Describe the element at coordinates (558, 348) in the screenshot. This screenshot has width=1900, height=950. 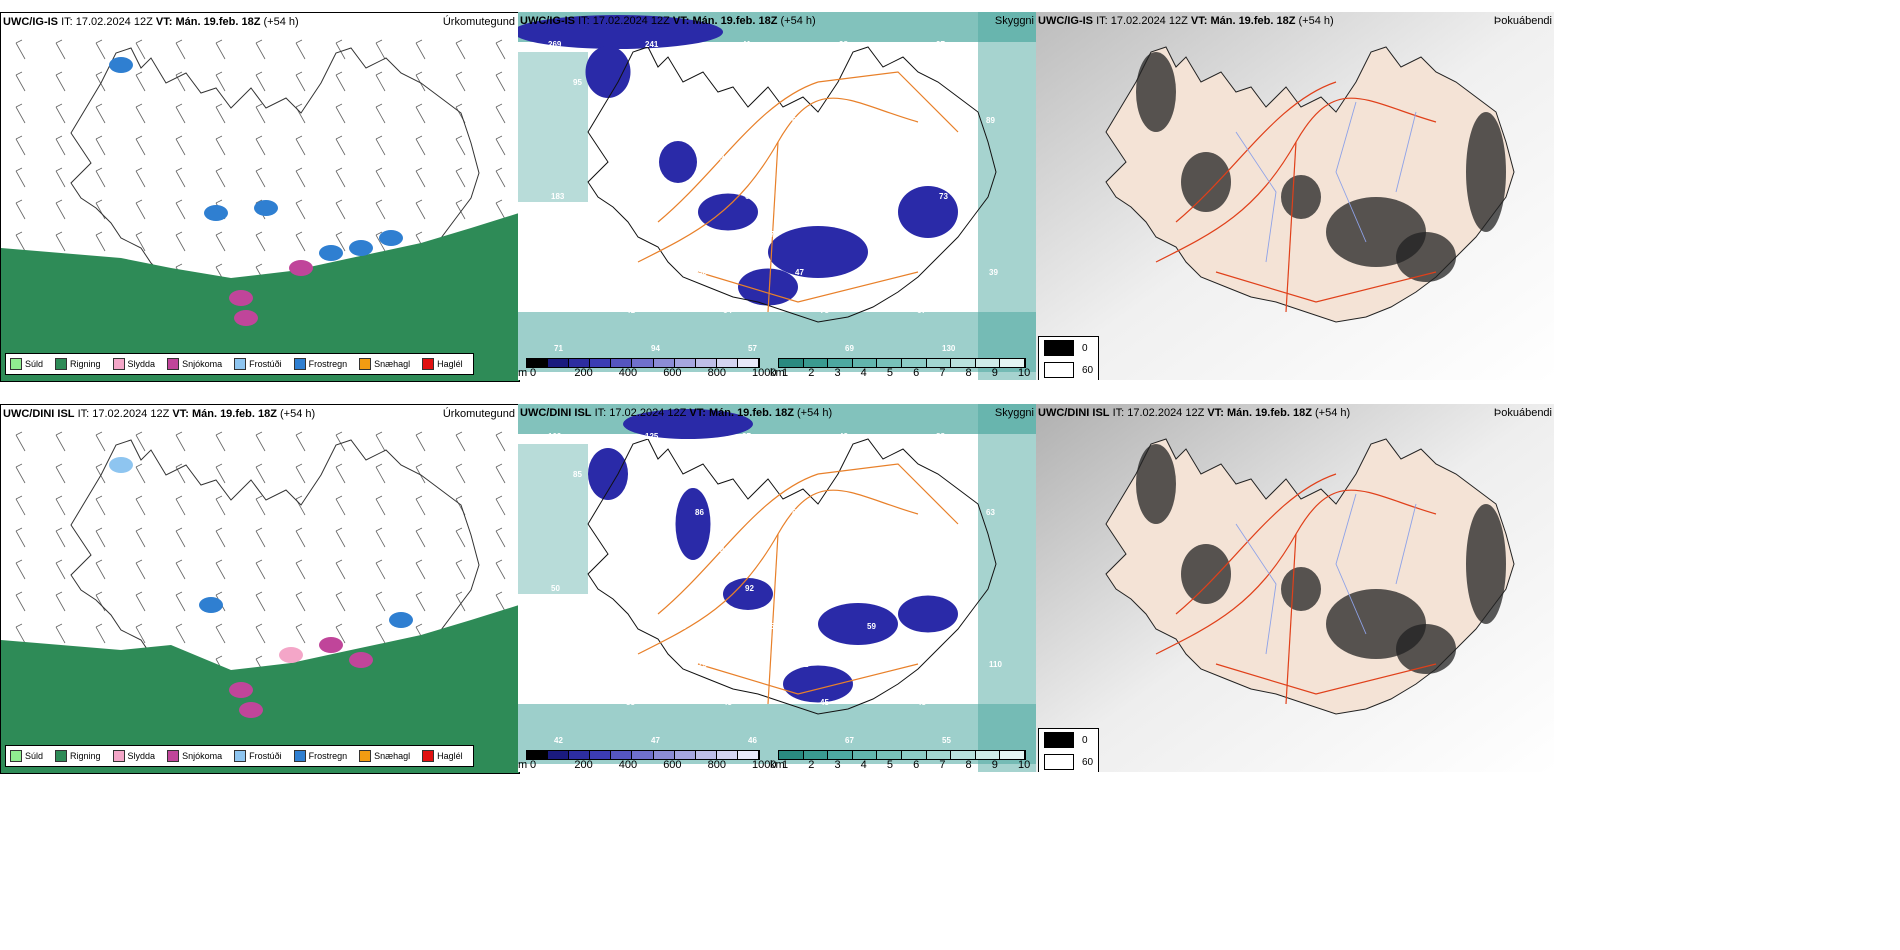
I see `visibility-value-label: 71` at that location.